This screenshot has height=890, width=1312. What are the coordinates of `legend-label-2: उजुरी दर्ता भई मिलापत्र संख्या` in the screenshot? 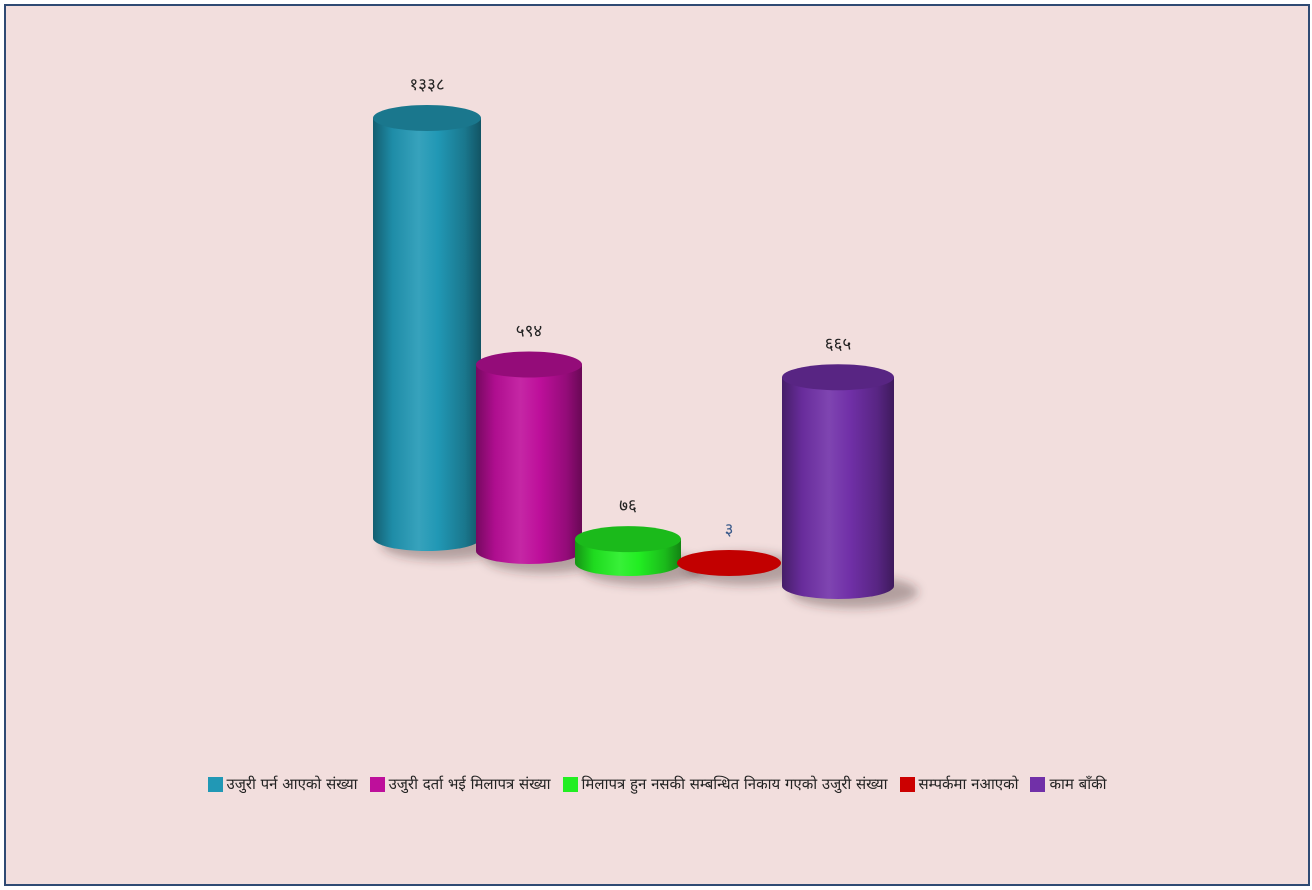 It's located at (469, 784).